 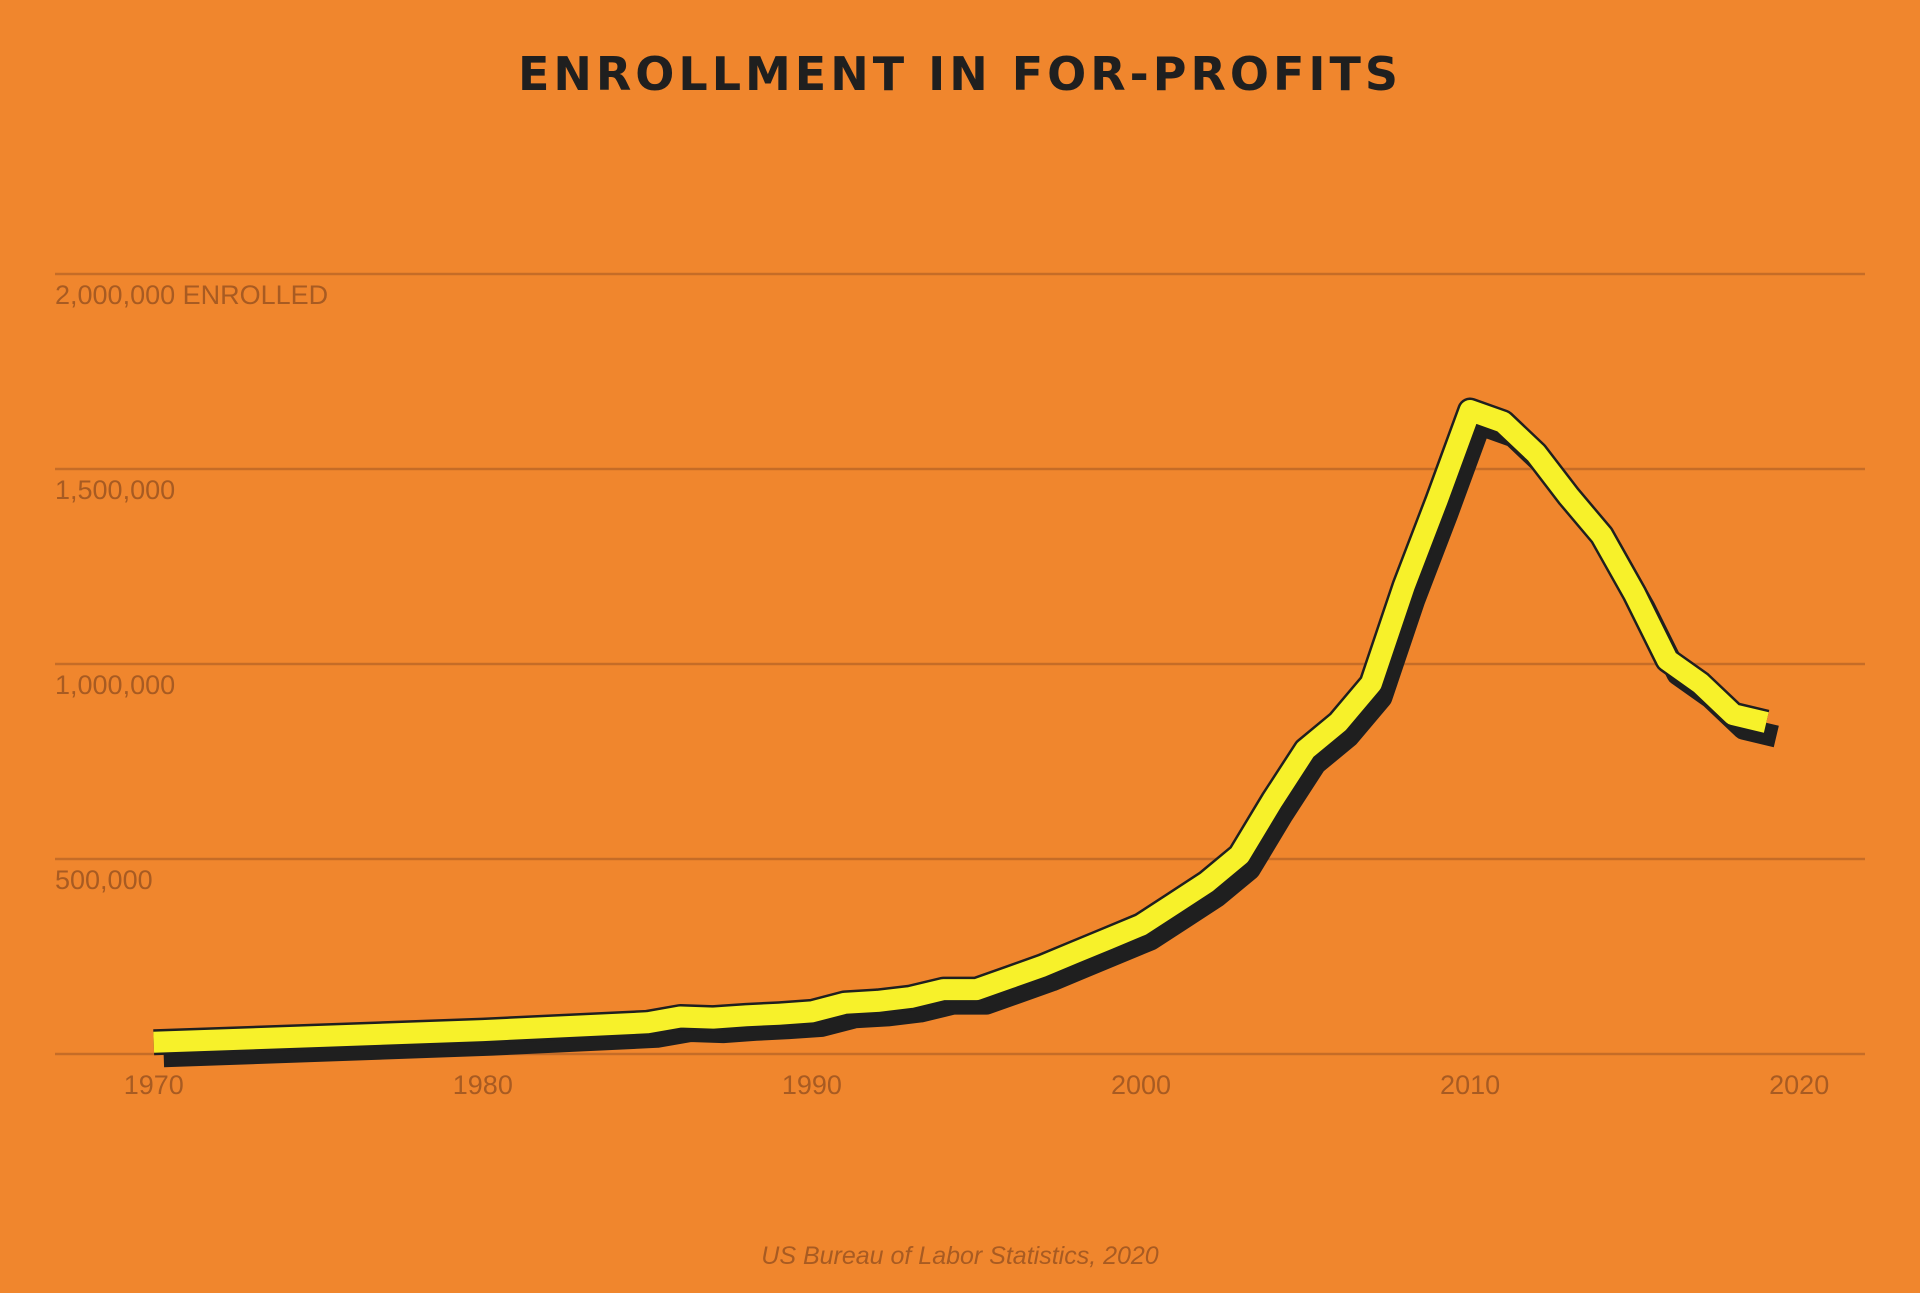 What do you see at coordinates (977, 1085) in the screenshot?
I see `x-axis-labels: 1970 1980 1990 2000 2010 2020` at bounding box center [977, 1085].